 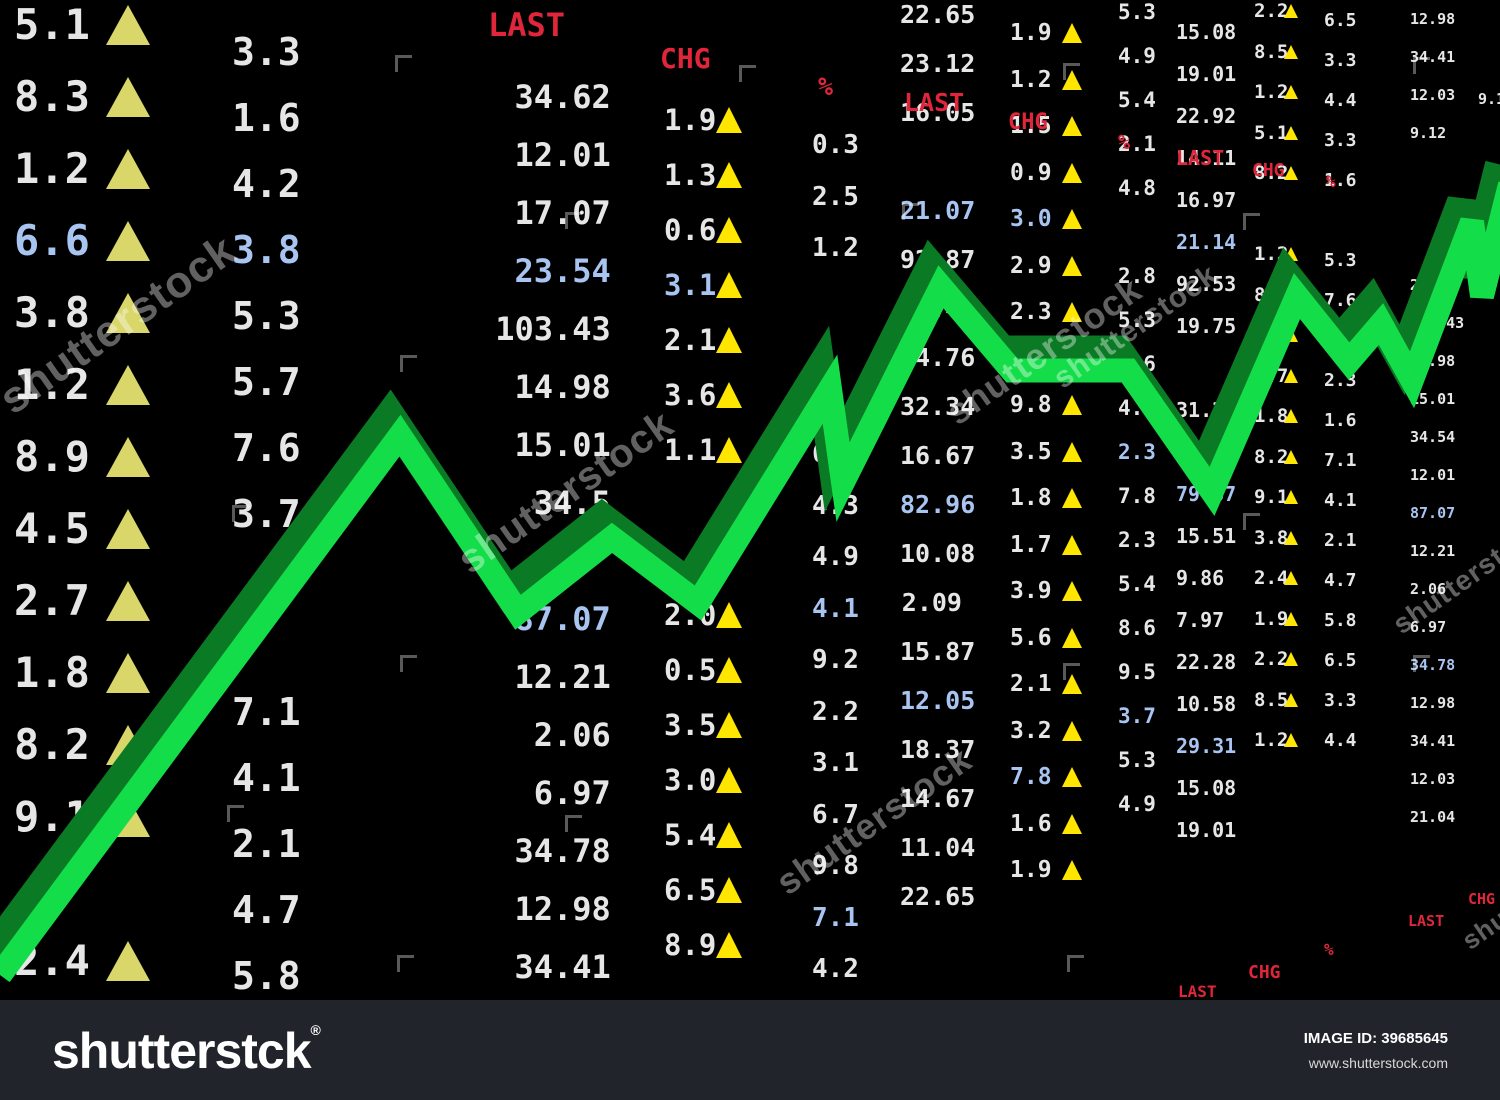 What do you see at coordinates (1378, 1063) in the screenshot?
I see `site-url: www.shutterstock.com` at bounding box center [1378, 1063].